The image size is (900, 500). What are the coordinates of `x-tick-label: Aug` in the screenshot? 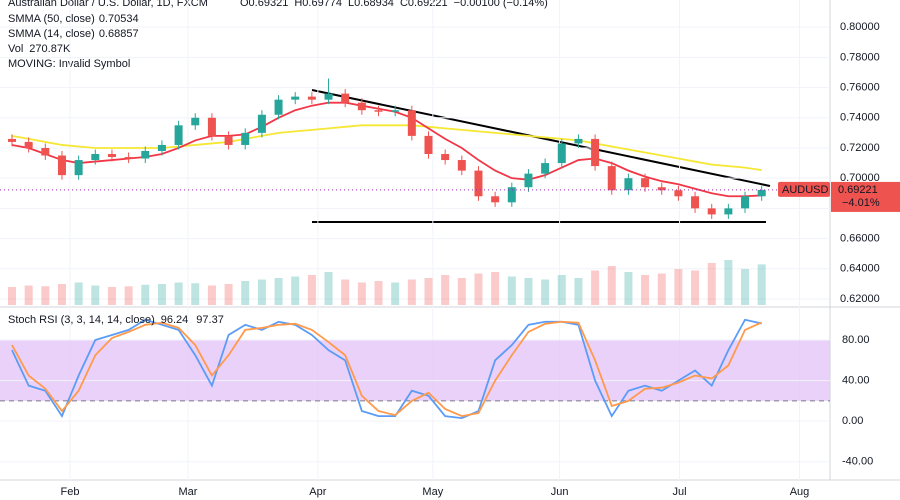 It's located at (800, 492).